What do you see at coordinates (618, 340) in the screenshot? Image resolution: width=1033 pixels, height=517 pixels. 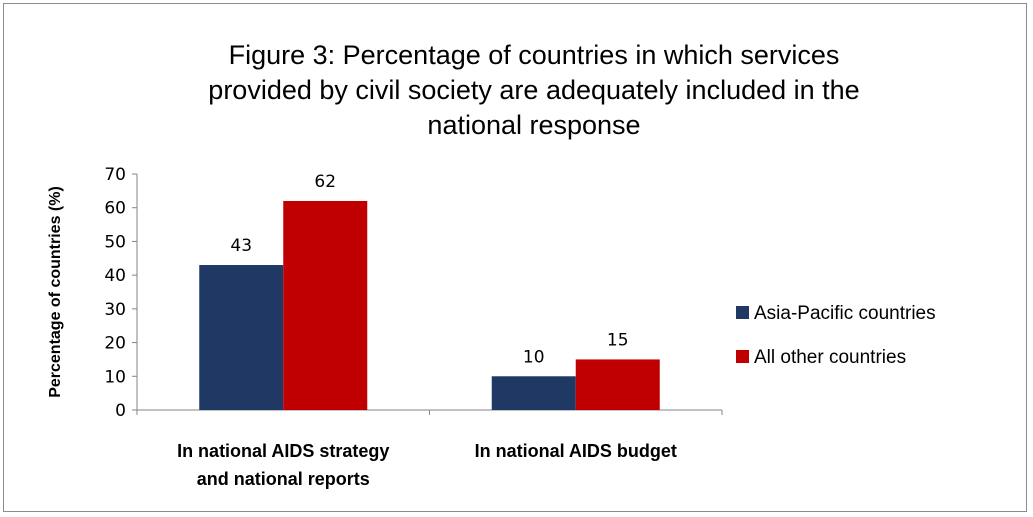 I see `data-label: 15` at bounding box center [618, 340].